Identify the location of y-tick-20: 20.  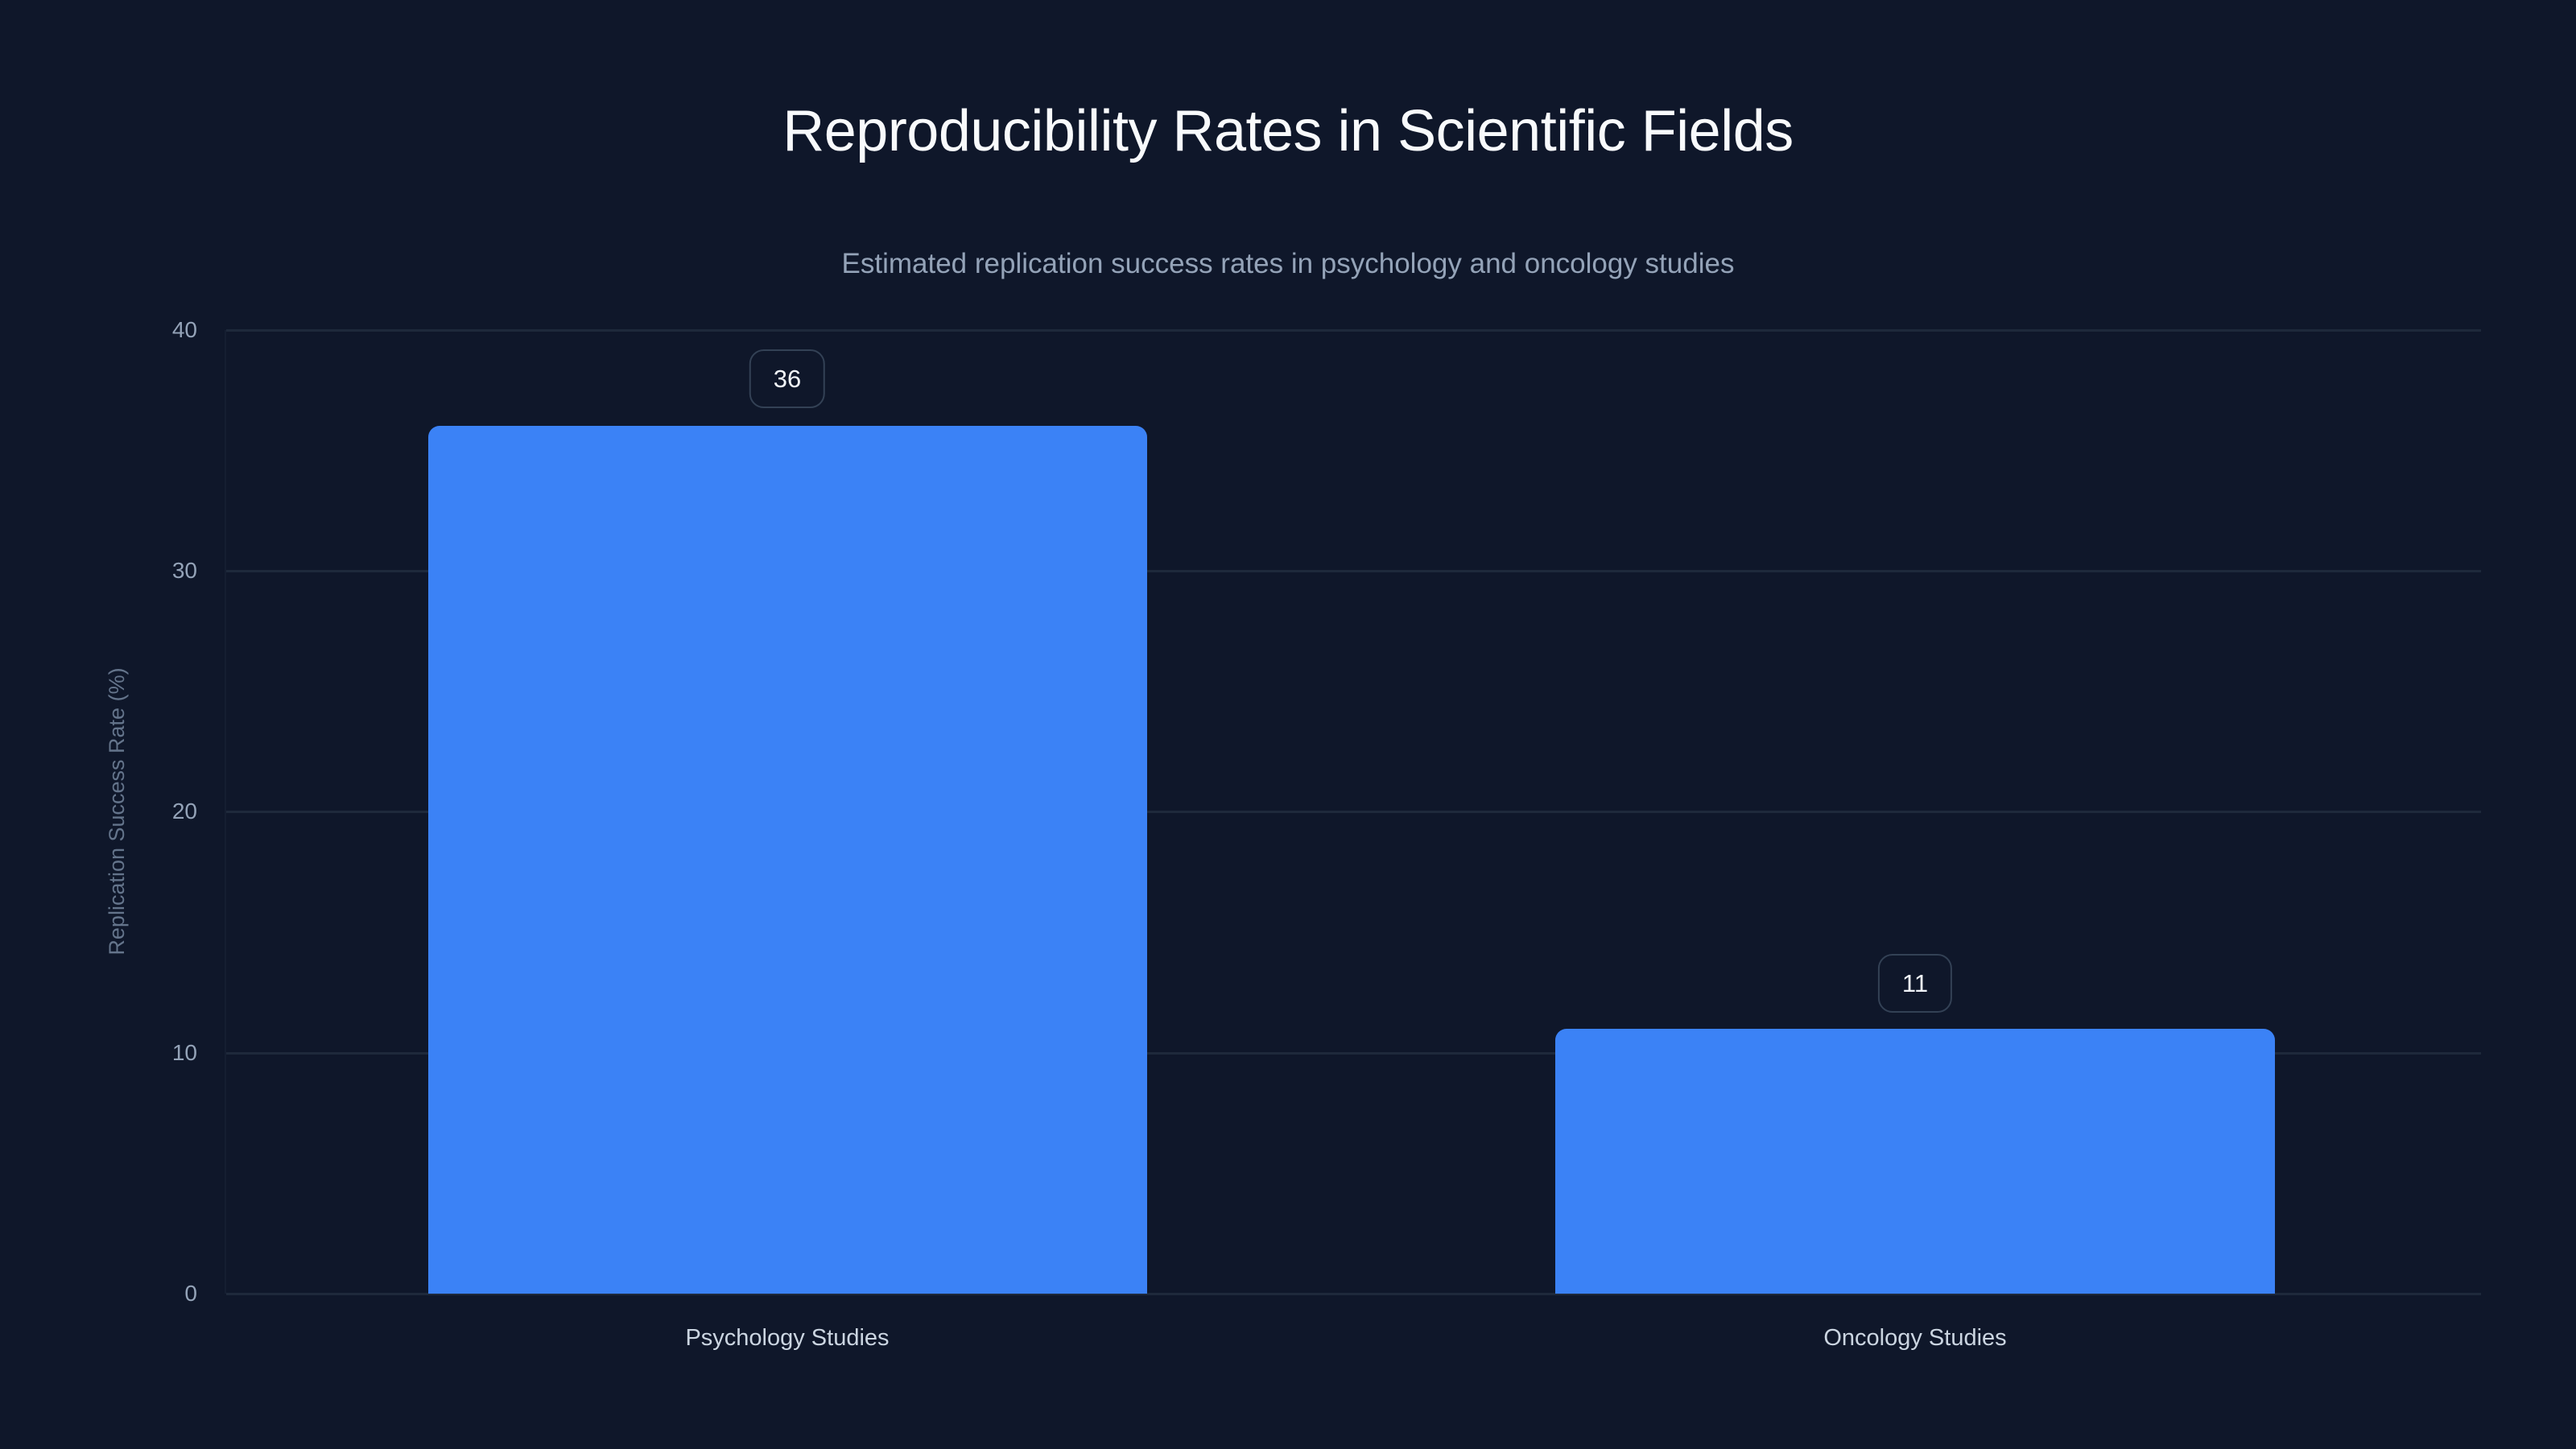
(184, 811).